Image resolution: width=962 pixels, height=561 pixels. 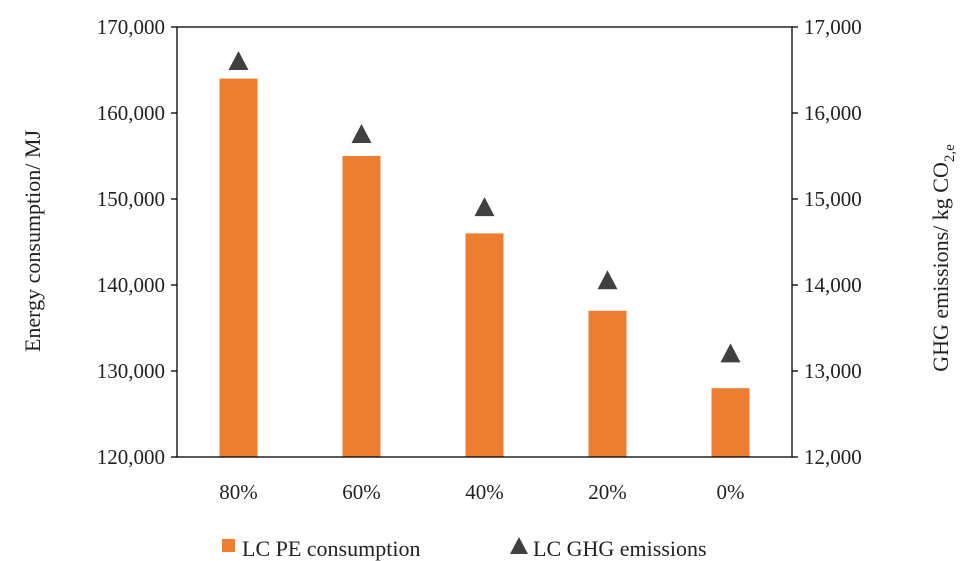 What do you see at coordinates (131, 199) in the screenshot?
I see `left-tick-label-3: 150,000` at bounding box center [131, 199].